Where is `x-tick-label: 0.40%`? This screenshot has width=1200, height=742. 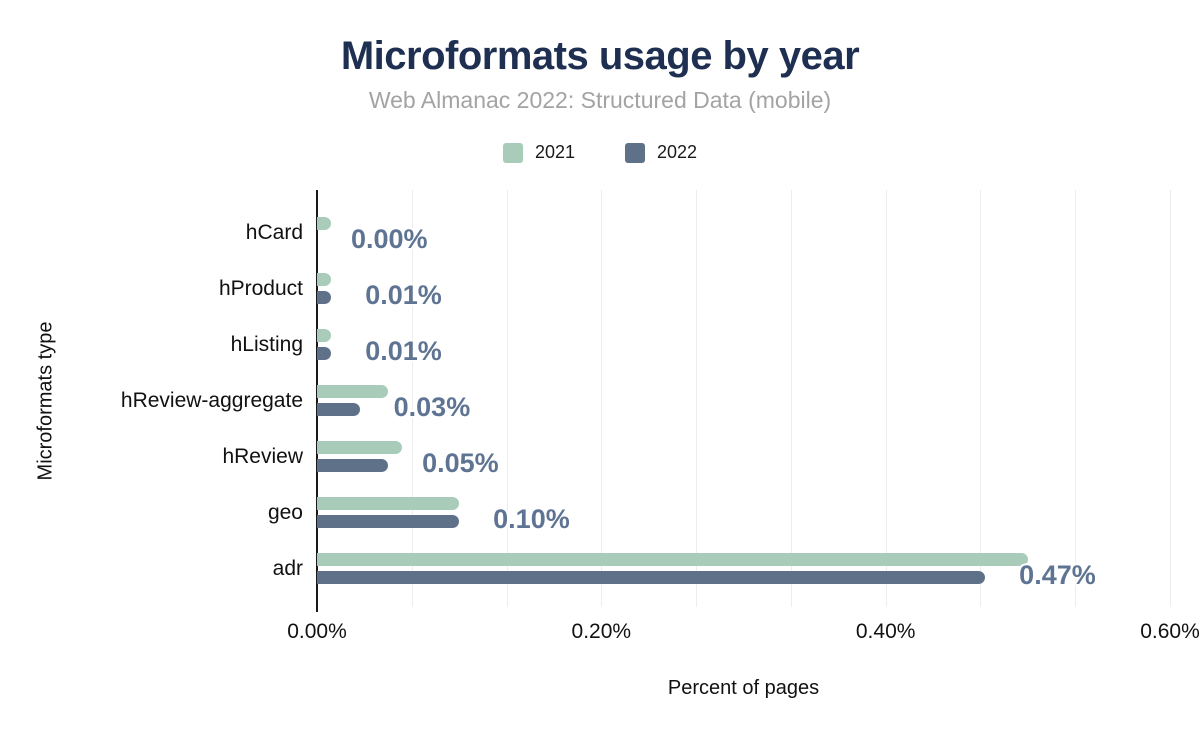 x-tick-label: 0.40% is located at coordinates (885, 631).